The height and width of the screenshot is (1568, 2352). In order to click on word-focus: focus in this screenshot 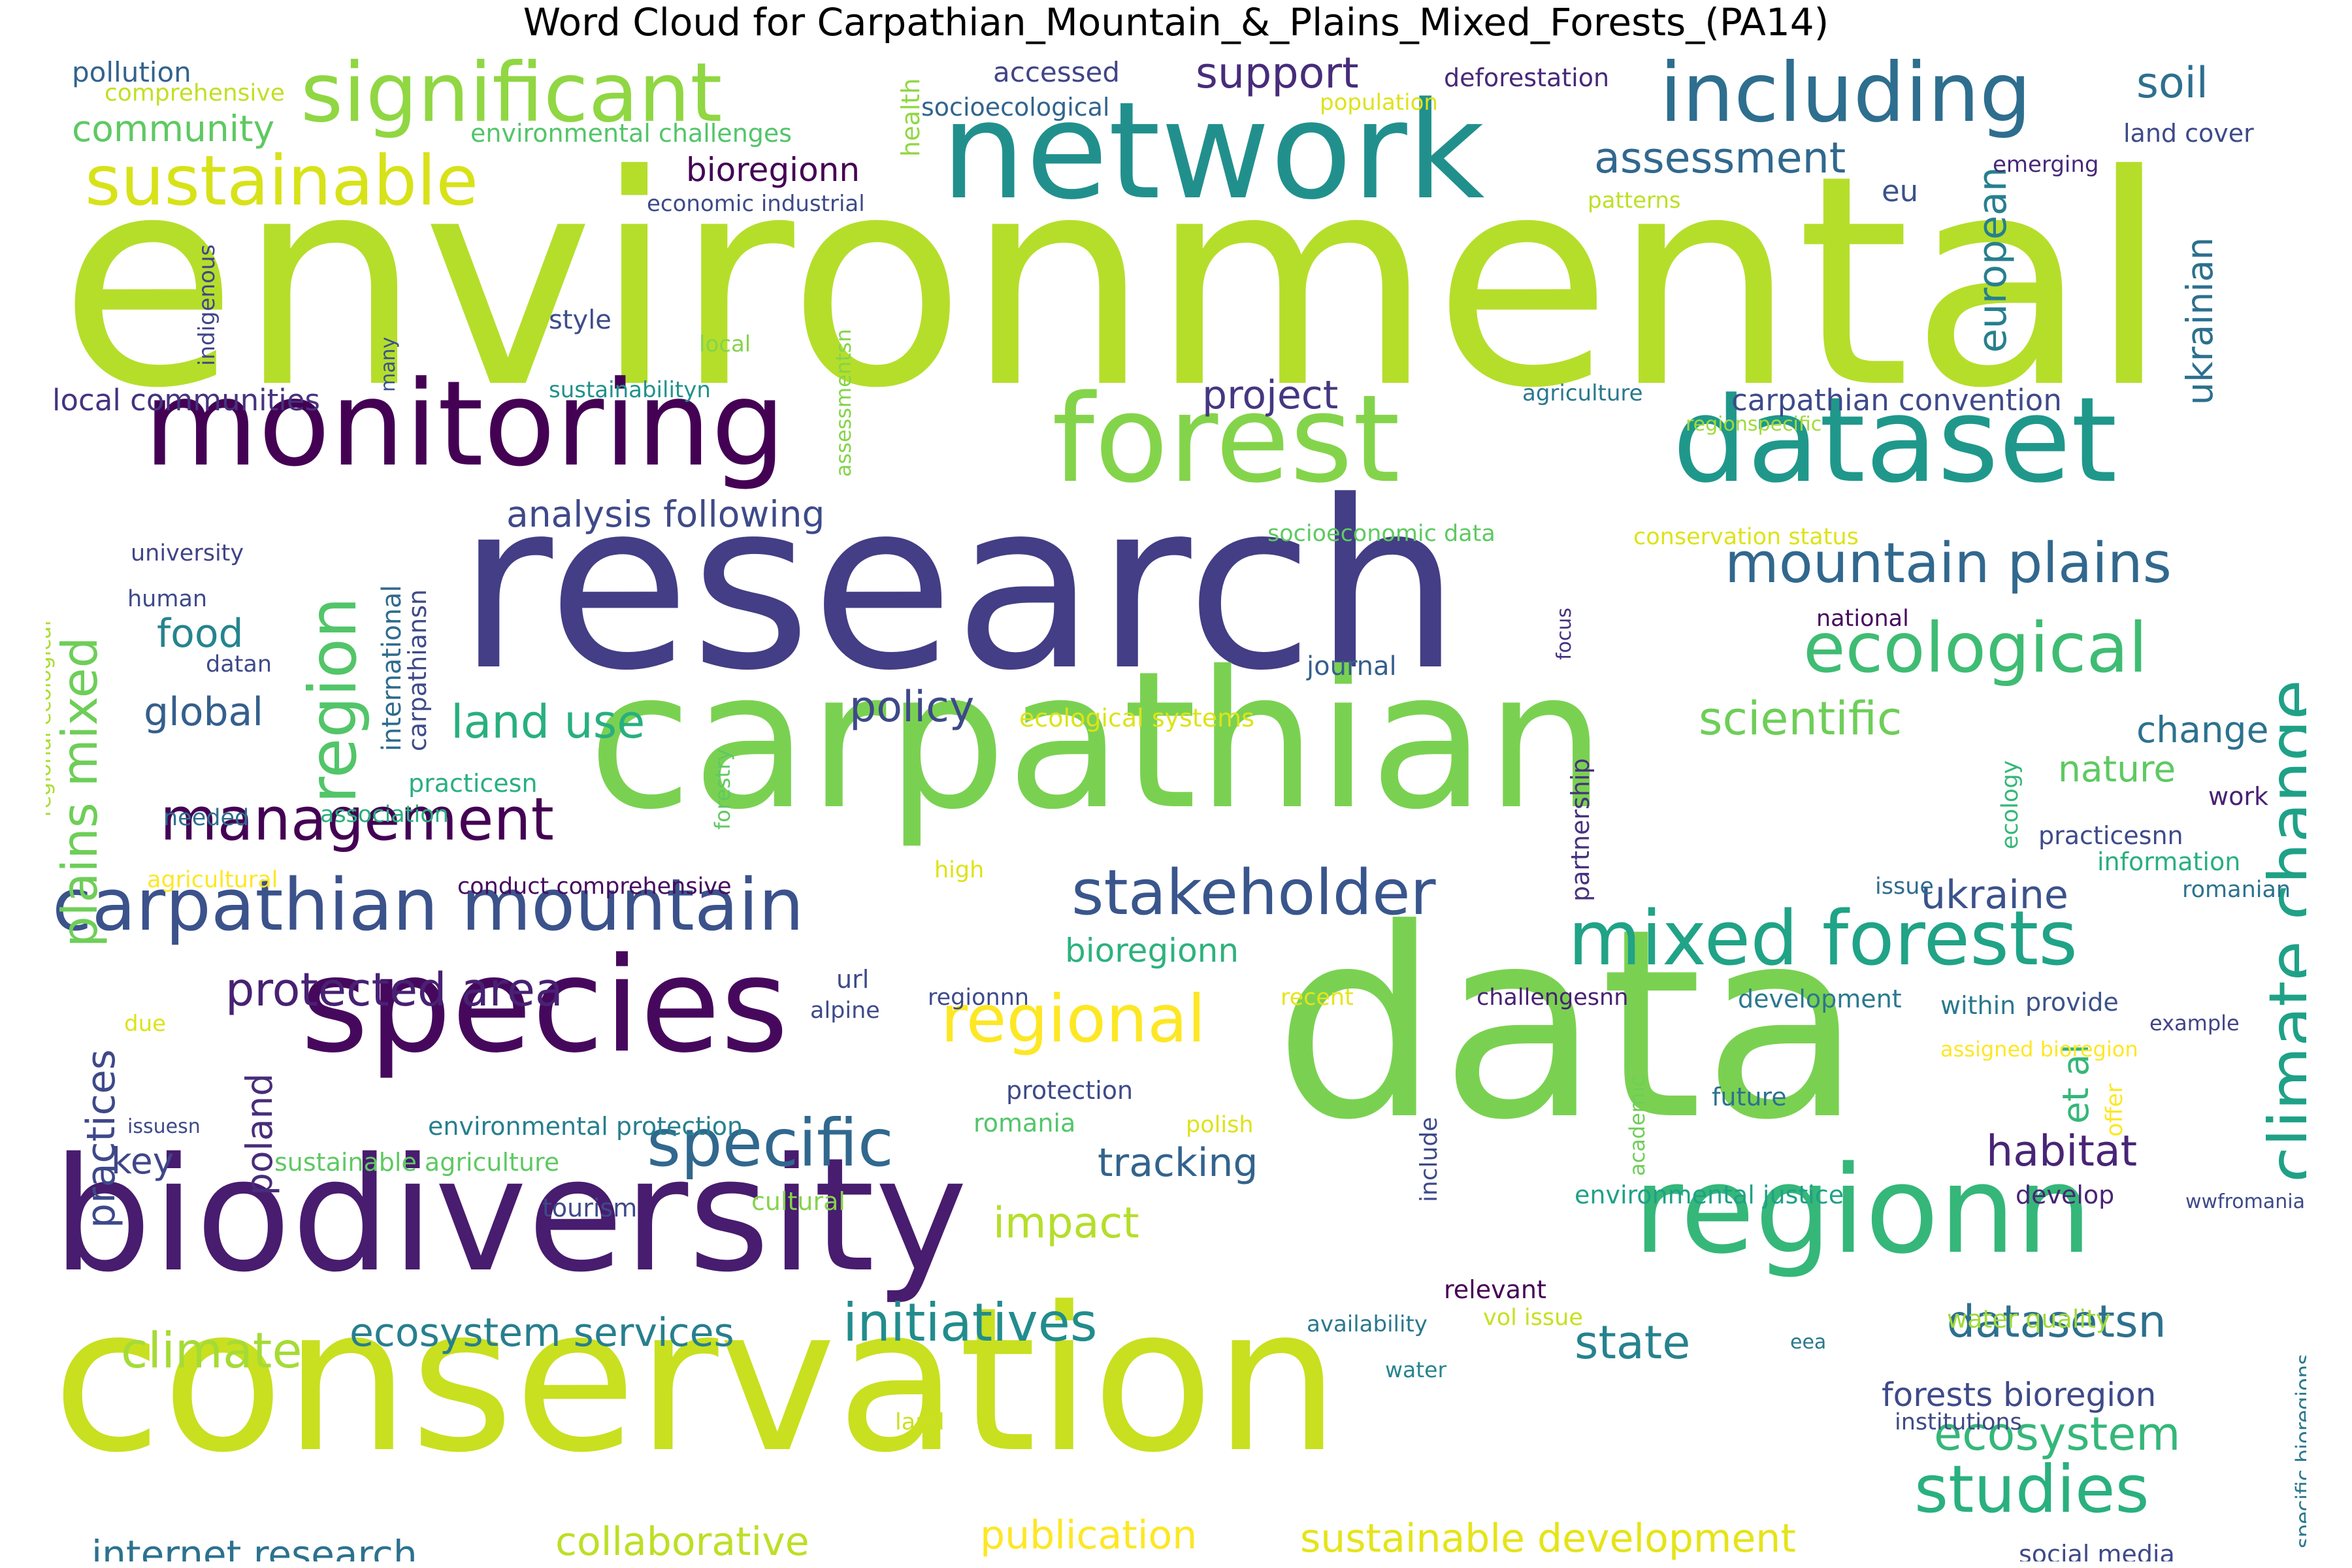, I will do `click(1564, 633)`.